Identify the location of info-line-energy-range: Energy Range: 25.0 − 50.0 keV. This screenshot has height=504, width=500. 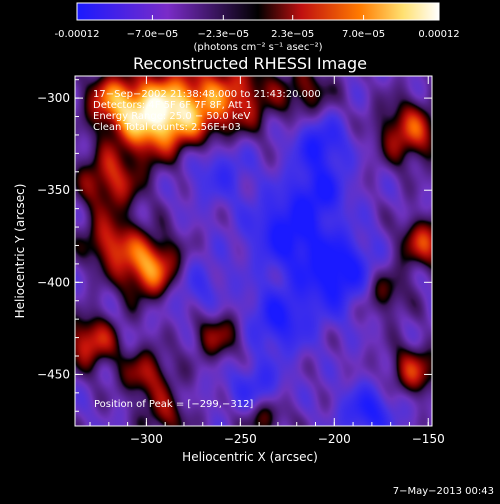
(171, 116).